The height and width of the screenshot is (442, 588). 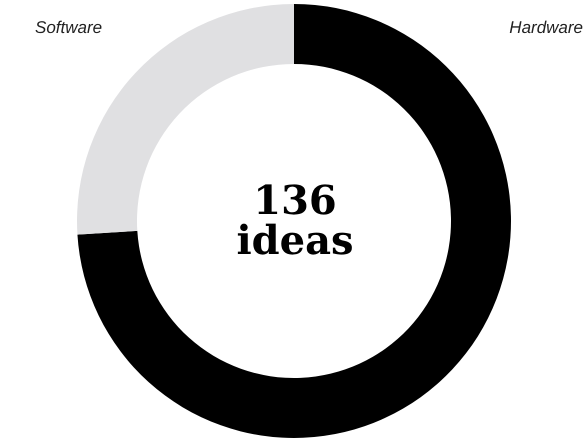 What do you see at coordinates (546, 27) in the screenshot?
I see `slice-label: Hardware` at bounding box center [546, 27].